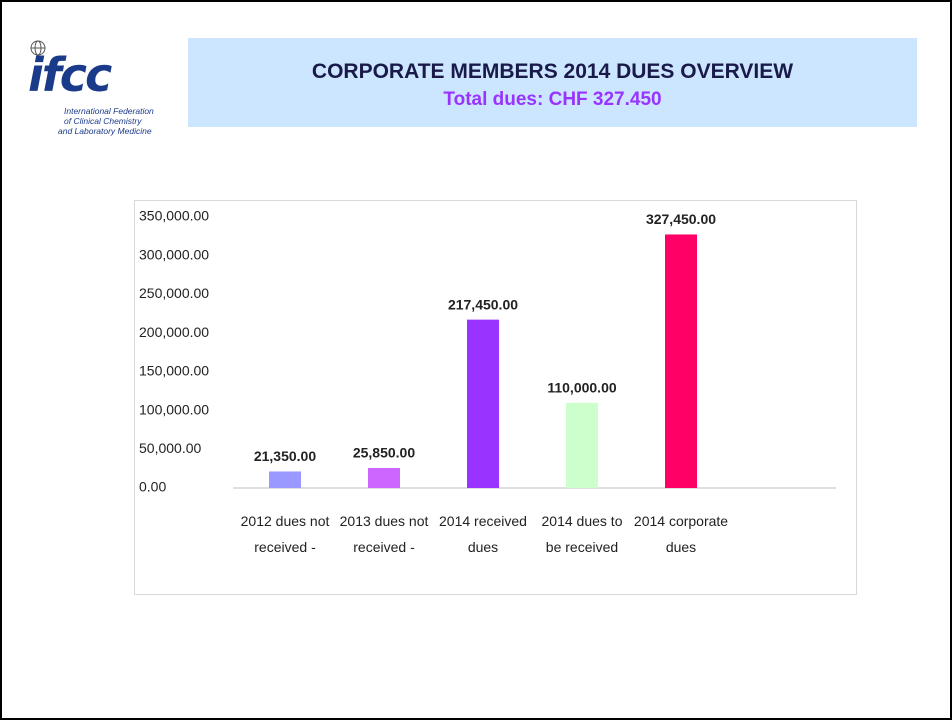 This screenshot has height=720, width=952. I want to click on y-tick-label: 100,000.00, so click(174, 409).